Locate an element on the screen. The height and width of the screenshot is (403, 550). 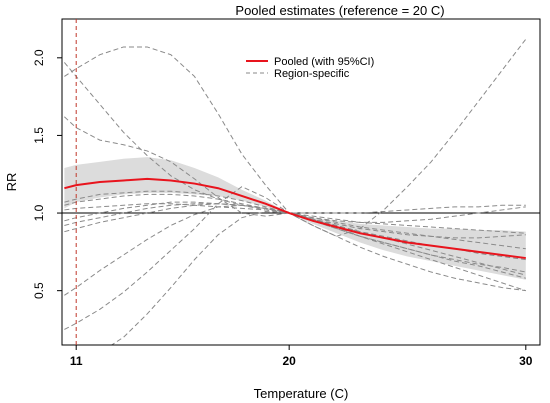
x-tick-label: 20 is located at coordinates (289, 361).